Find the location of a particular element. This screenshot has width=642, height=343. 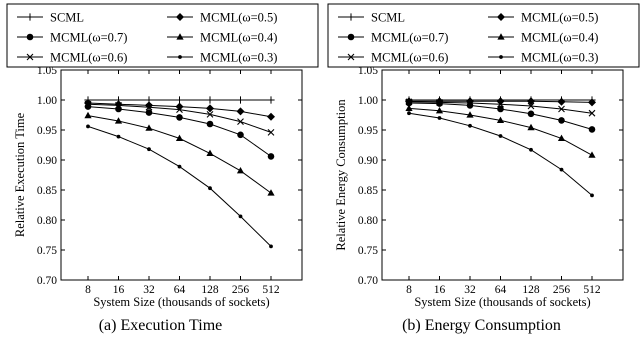

x-tick-label: 32 is located at coordinates (149, 290).